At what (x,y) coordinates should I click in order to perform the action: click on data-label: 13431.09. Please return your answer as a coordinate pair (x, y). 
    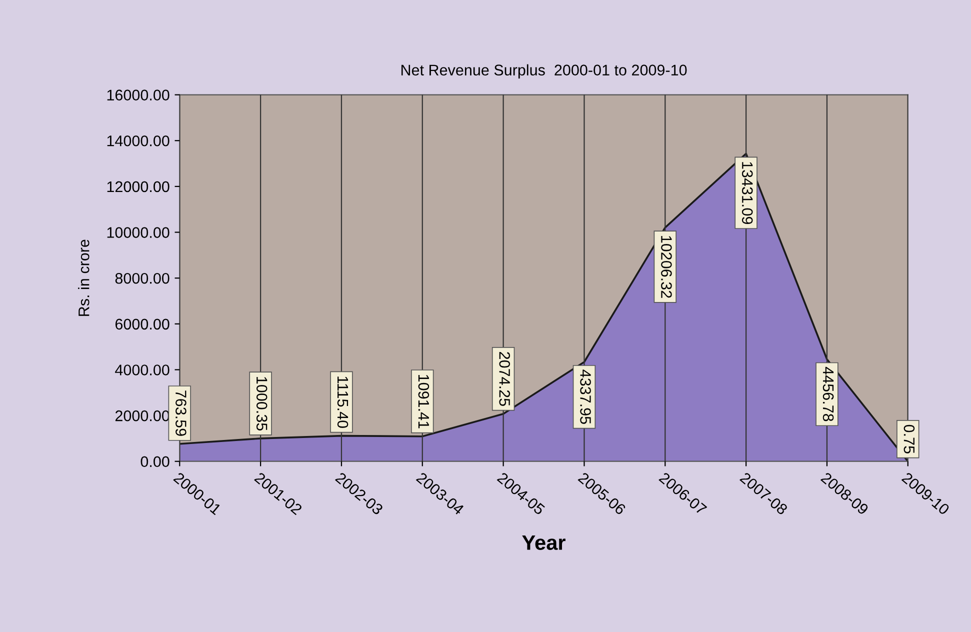
    Looking at the image, I should click on (747, 193).